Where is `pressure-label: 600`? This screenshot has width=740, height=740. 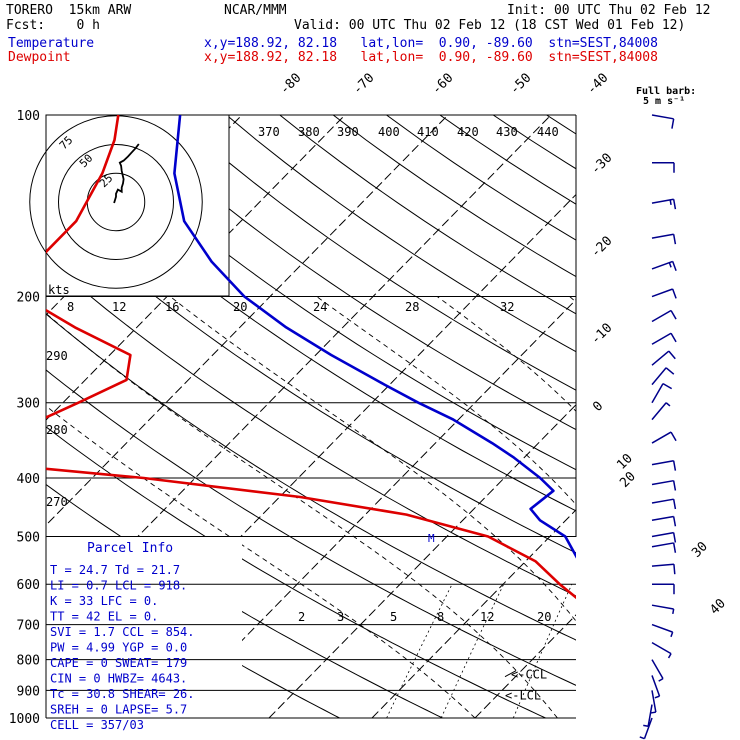 pressure-label: 600 is located at coordinates (28, 585).